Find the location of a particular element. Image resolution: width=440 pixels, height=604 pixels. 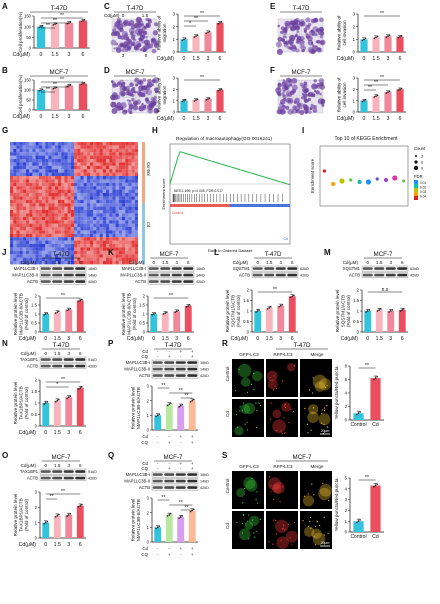

cell-blob-R is located at coordinates (239, 431).